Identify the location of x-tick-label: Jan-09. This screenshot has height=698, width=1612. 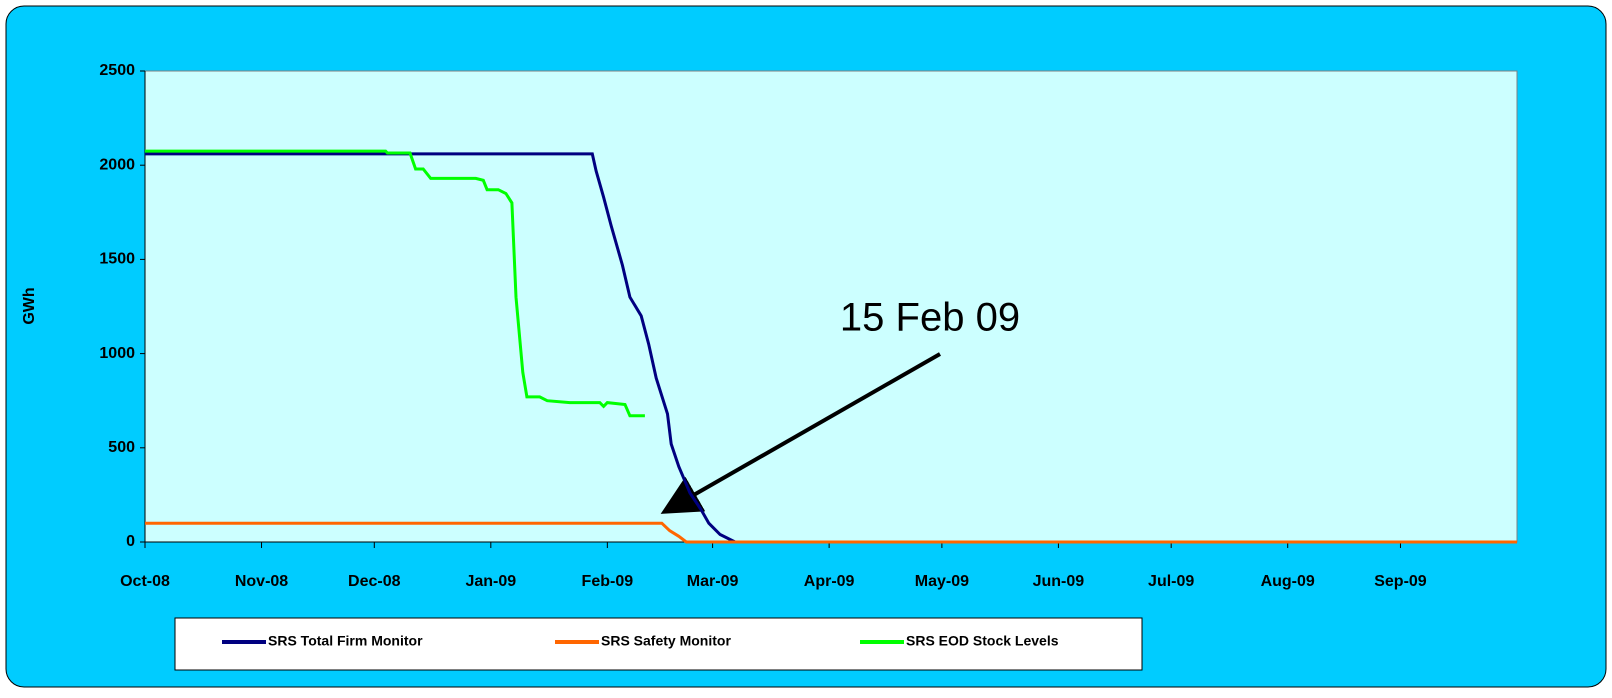
(490, 581).